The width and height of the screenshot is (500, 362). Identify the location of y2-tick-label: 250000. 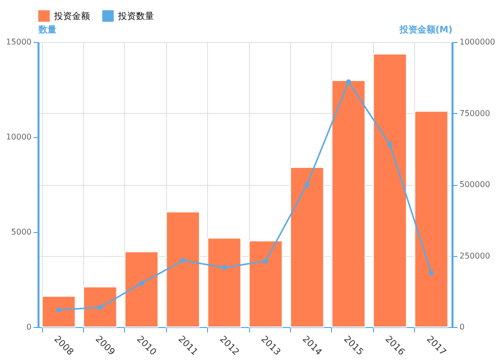
(475, 255).